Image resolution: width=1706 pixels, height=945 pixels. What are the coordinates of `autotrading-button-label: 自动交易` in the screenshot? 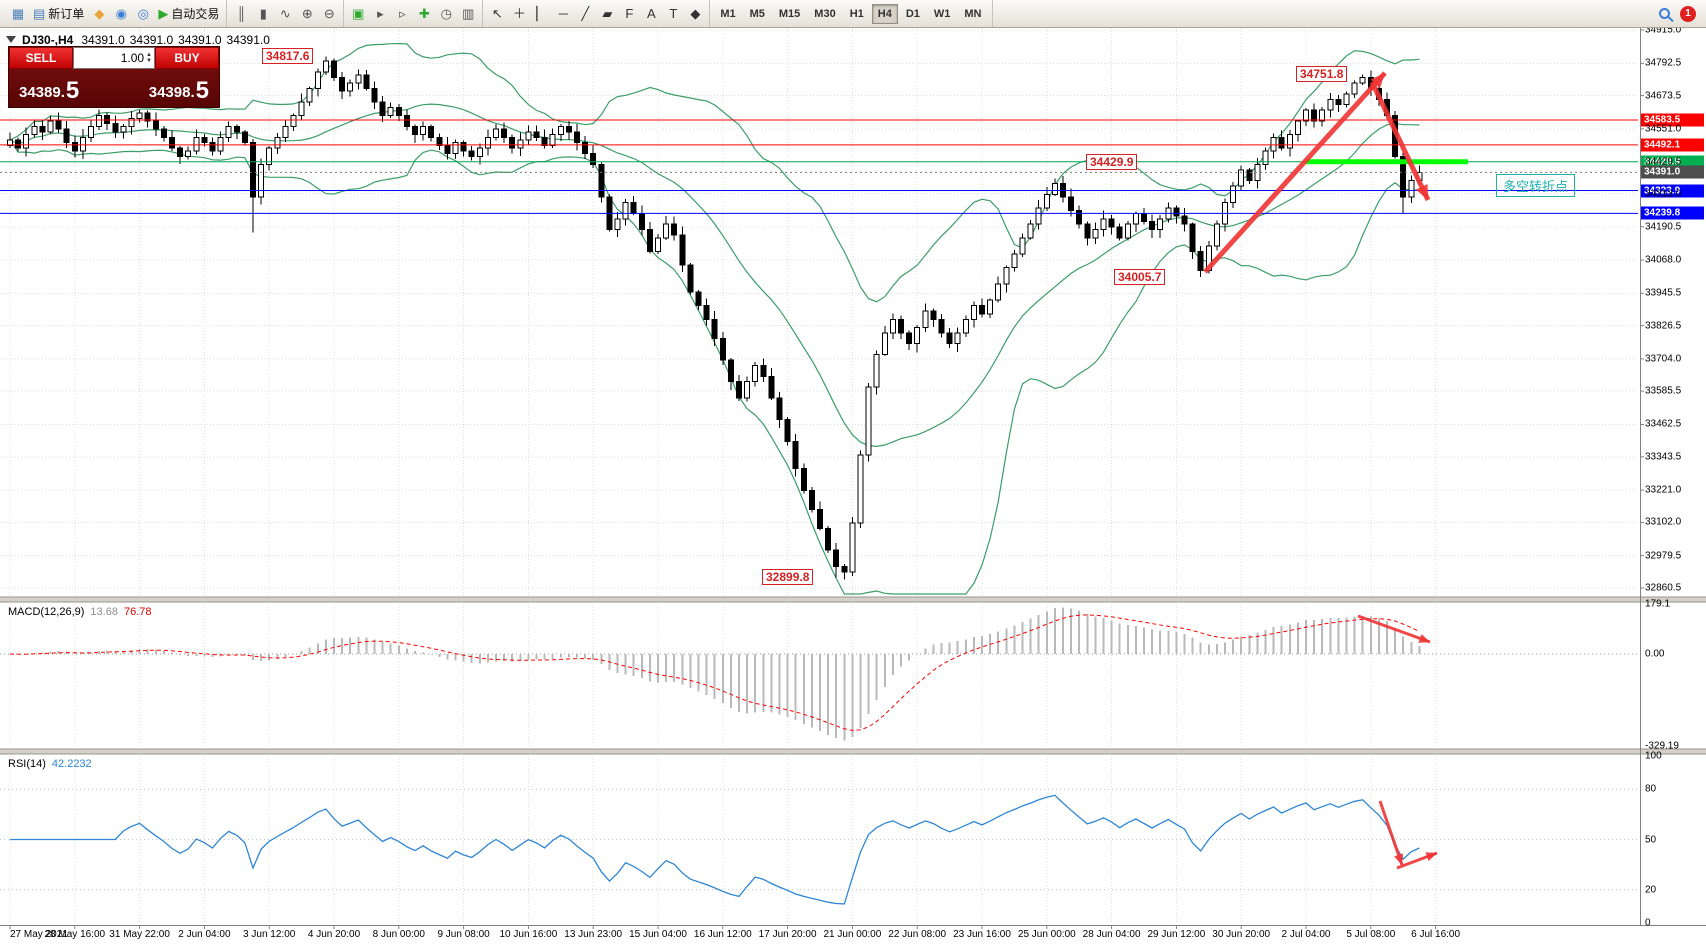 It's located at (195, 14).